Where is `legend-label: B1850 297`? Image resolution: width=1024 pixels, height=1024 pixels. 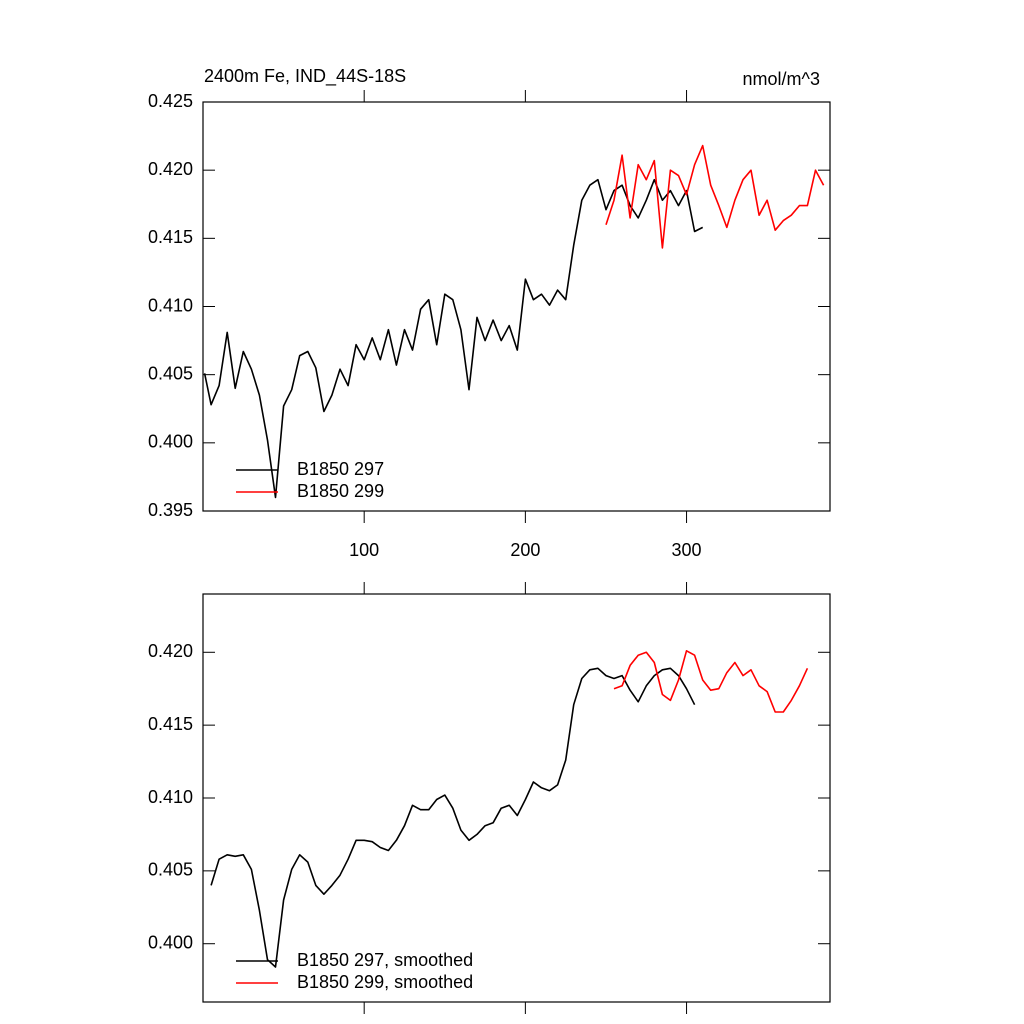 legend-label: B1850 297 is located at coordinates (340, 469).